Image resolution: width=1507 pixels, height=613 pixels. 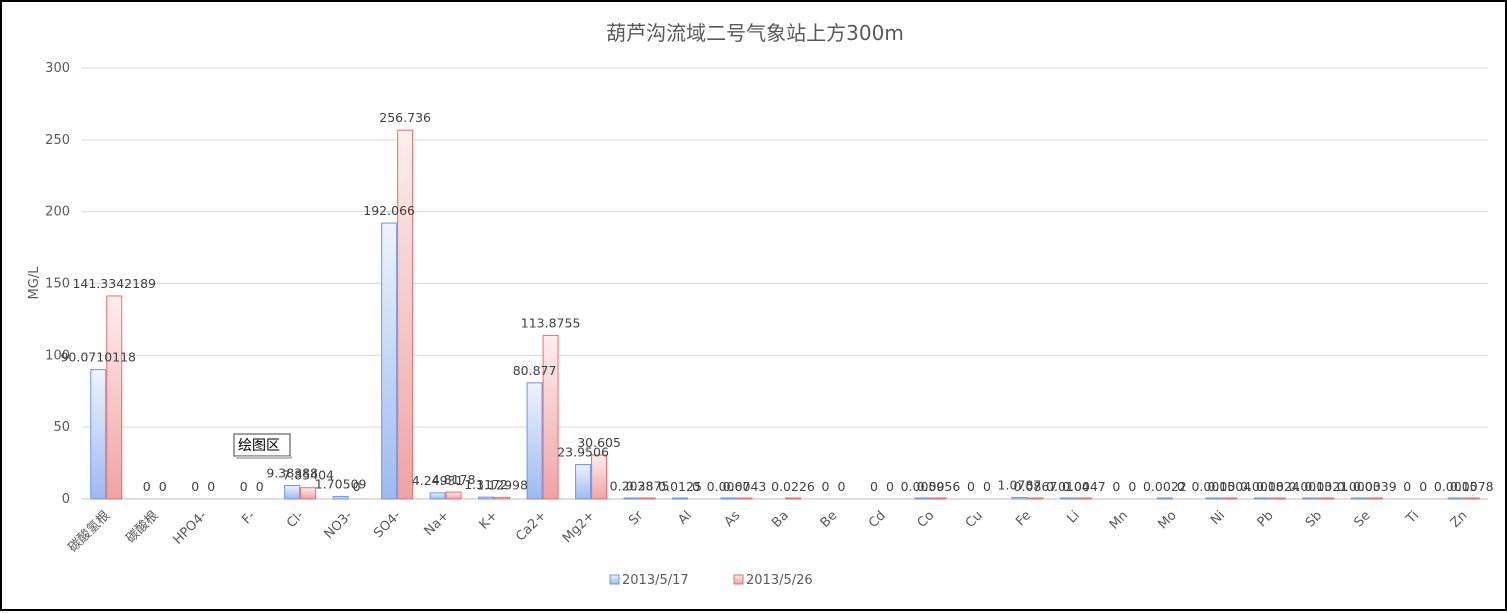 What do you see at coordinates (1359, 486) in the screenshot?
I see `data-label: 0.0003` at bounding box center [1359, 486].